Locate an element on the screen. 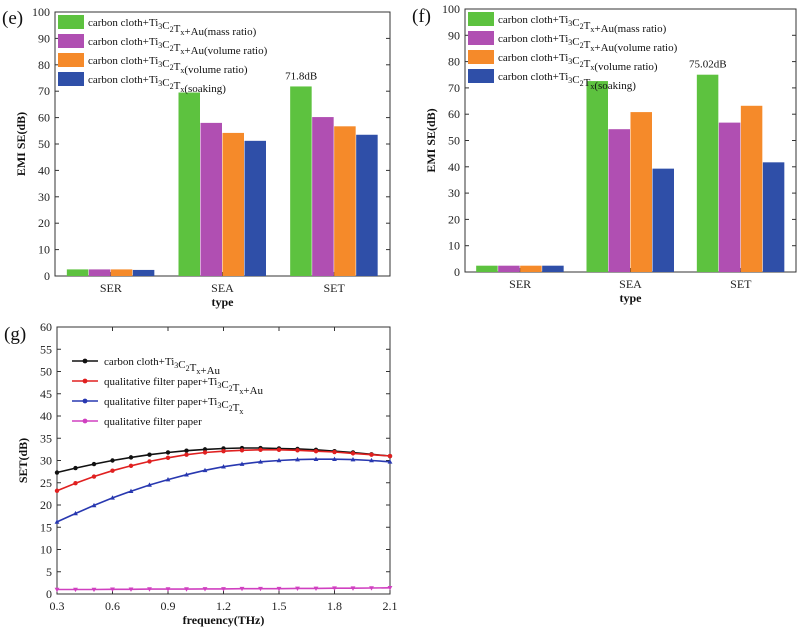  y-axis-title: SET(dB) is located at coordinates (23, 460).